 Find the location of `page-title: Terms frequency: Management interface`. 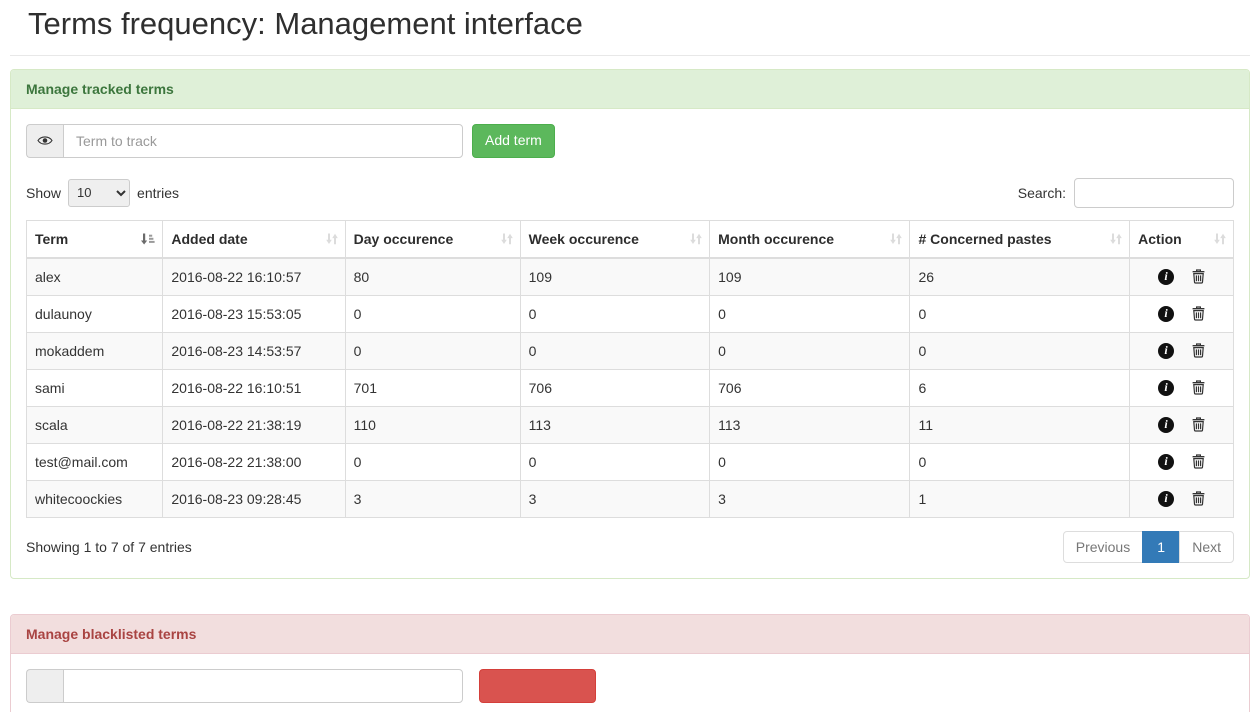

page-title: Terms frequency: Management interface is located at coordinates (305, 23).